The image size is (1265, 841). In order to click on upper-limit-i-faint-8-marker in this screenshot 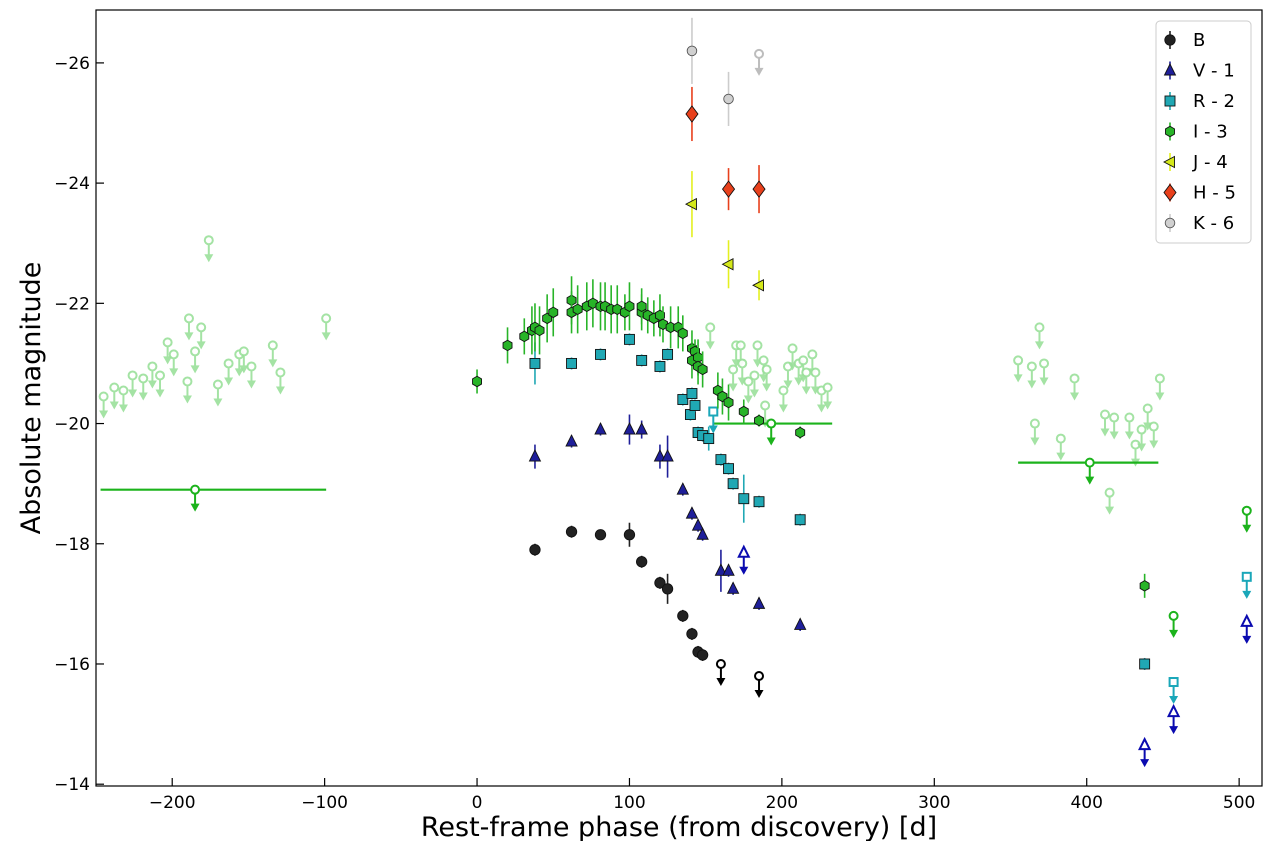, I will do `click(173, 354)`.